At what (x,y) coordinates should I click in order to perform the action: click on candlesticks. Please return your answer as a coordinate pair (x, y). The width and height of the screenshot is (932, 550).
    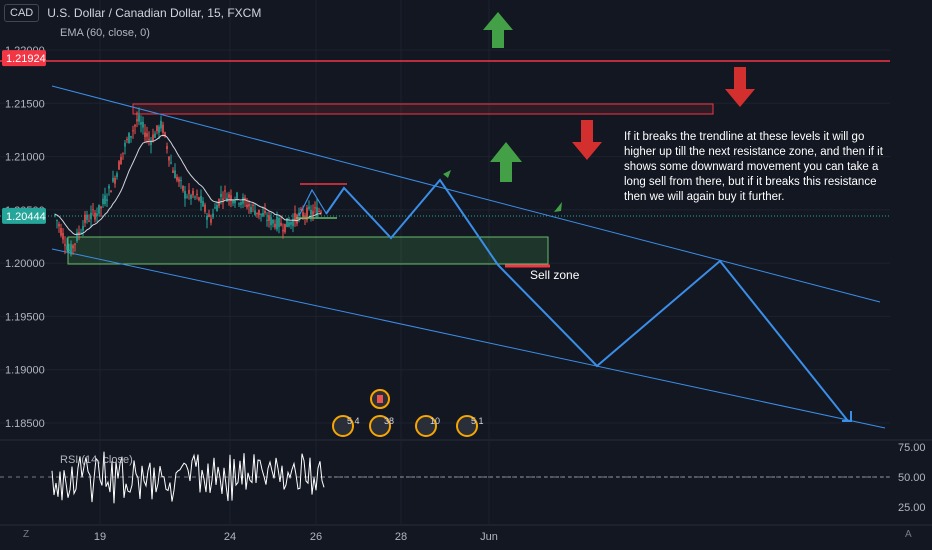
    Looking at the image, I should click on (188, 182).